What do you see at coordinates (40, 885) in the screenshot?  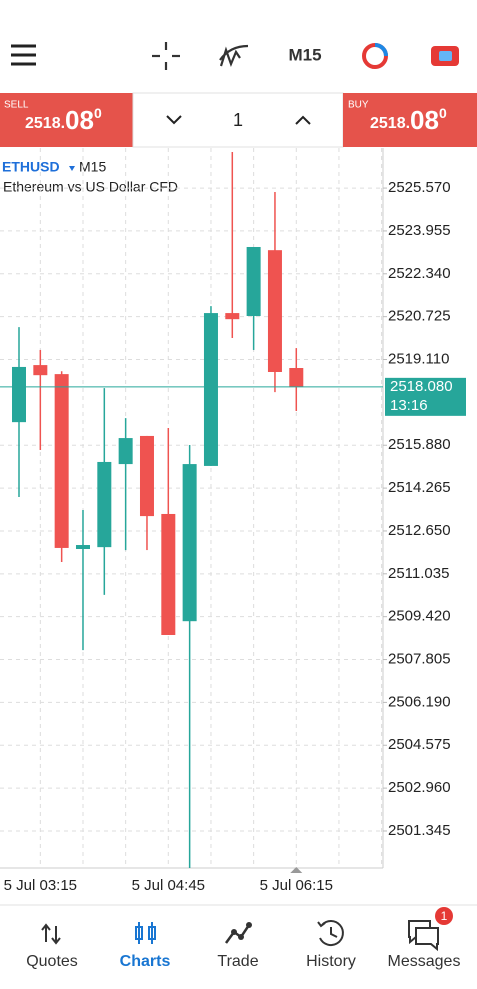 I see `x-tick-label: 5 Jul 03:15` at bounding box center [40, 885].